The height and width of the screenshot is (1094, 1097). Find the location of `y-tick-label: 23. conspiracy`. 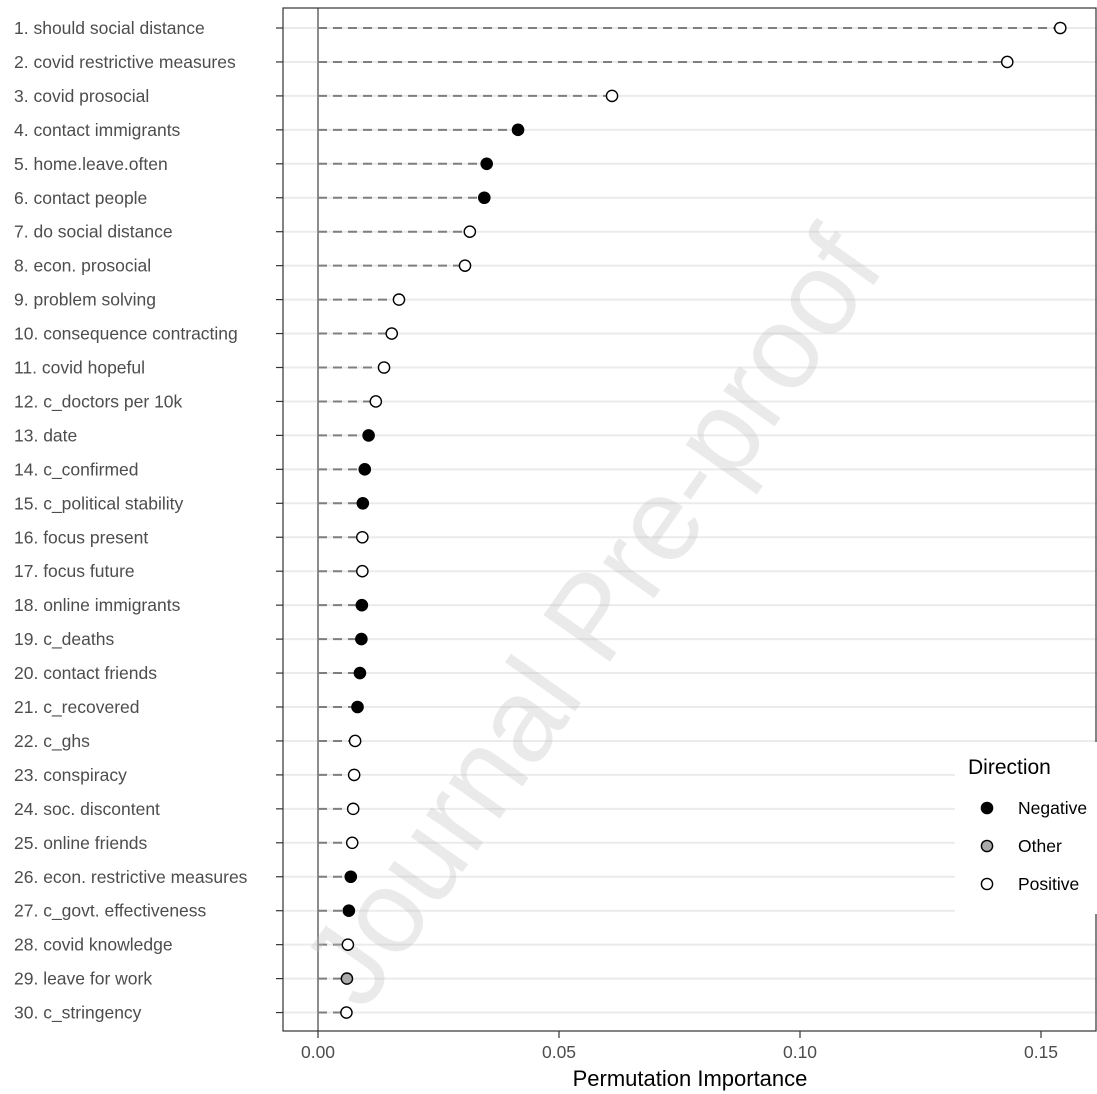

y-tick-label: 23. conspiracy is located at coordinates (70, 775).